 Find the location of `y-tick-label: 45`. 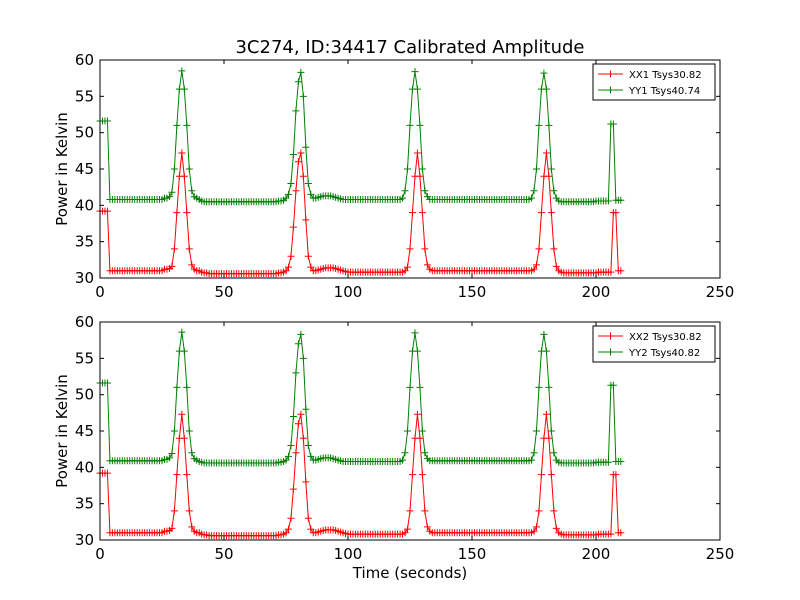

y-tick-label: 45 is located at coordinates (84, 169).